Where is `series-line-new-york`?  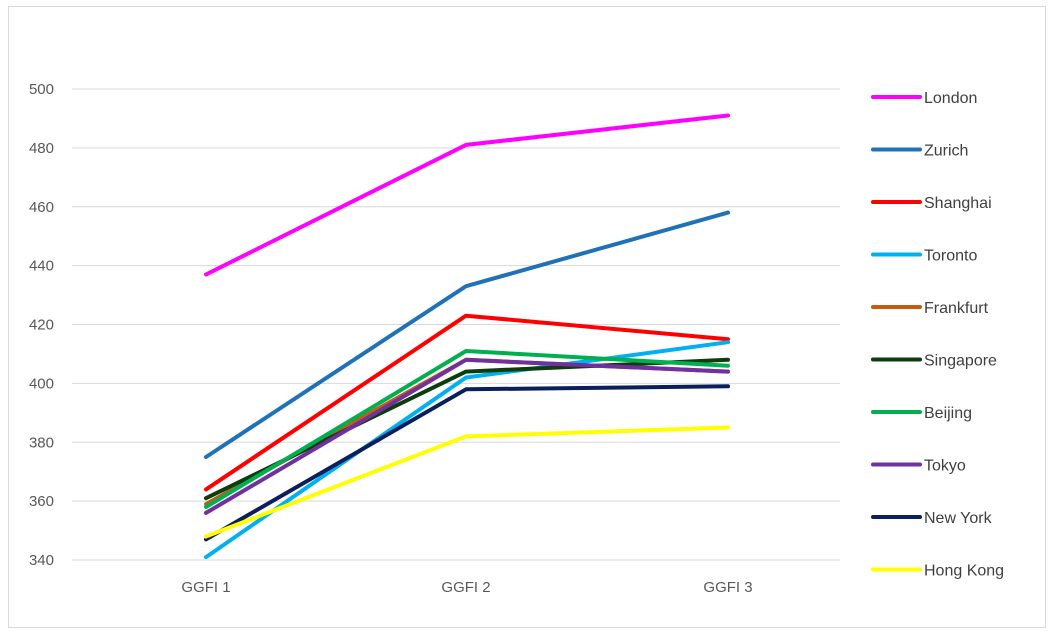
series-line-new-york is located at coordinates (467, 463).